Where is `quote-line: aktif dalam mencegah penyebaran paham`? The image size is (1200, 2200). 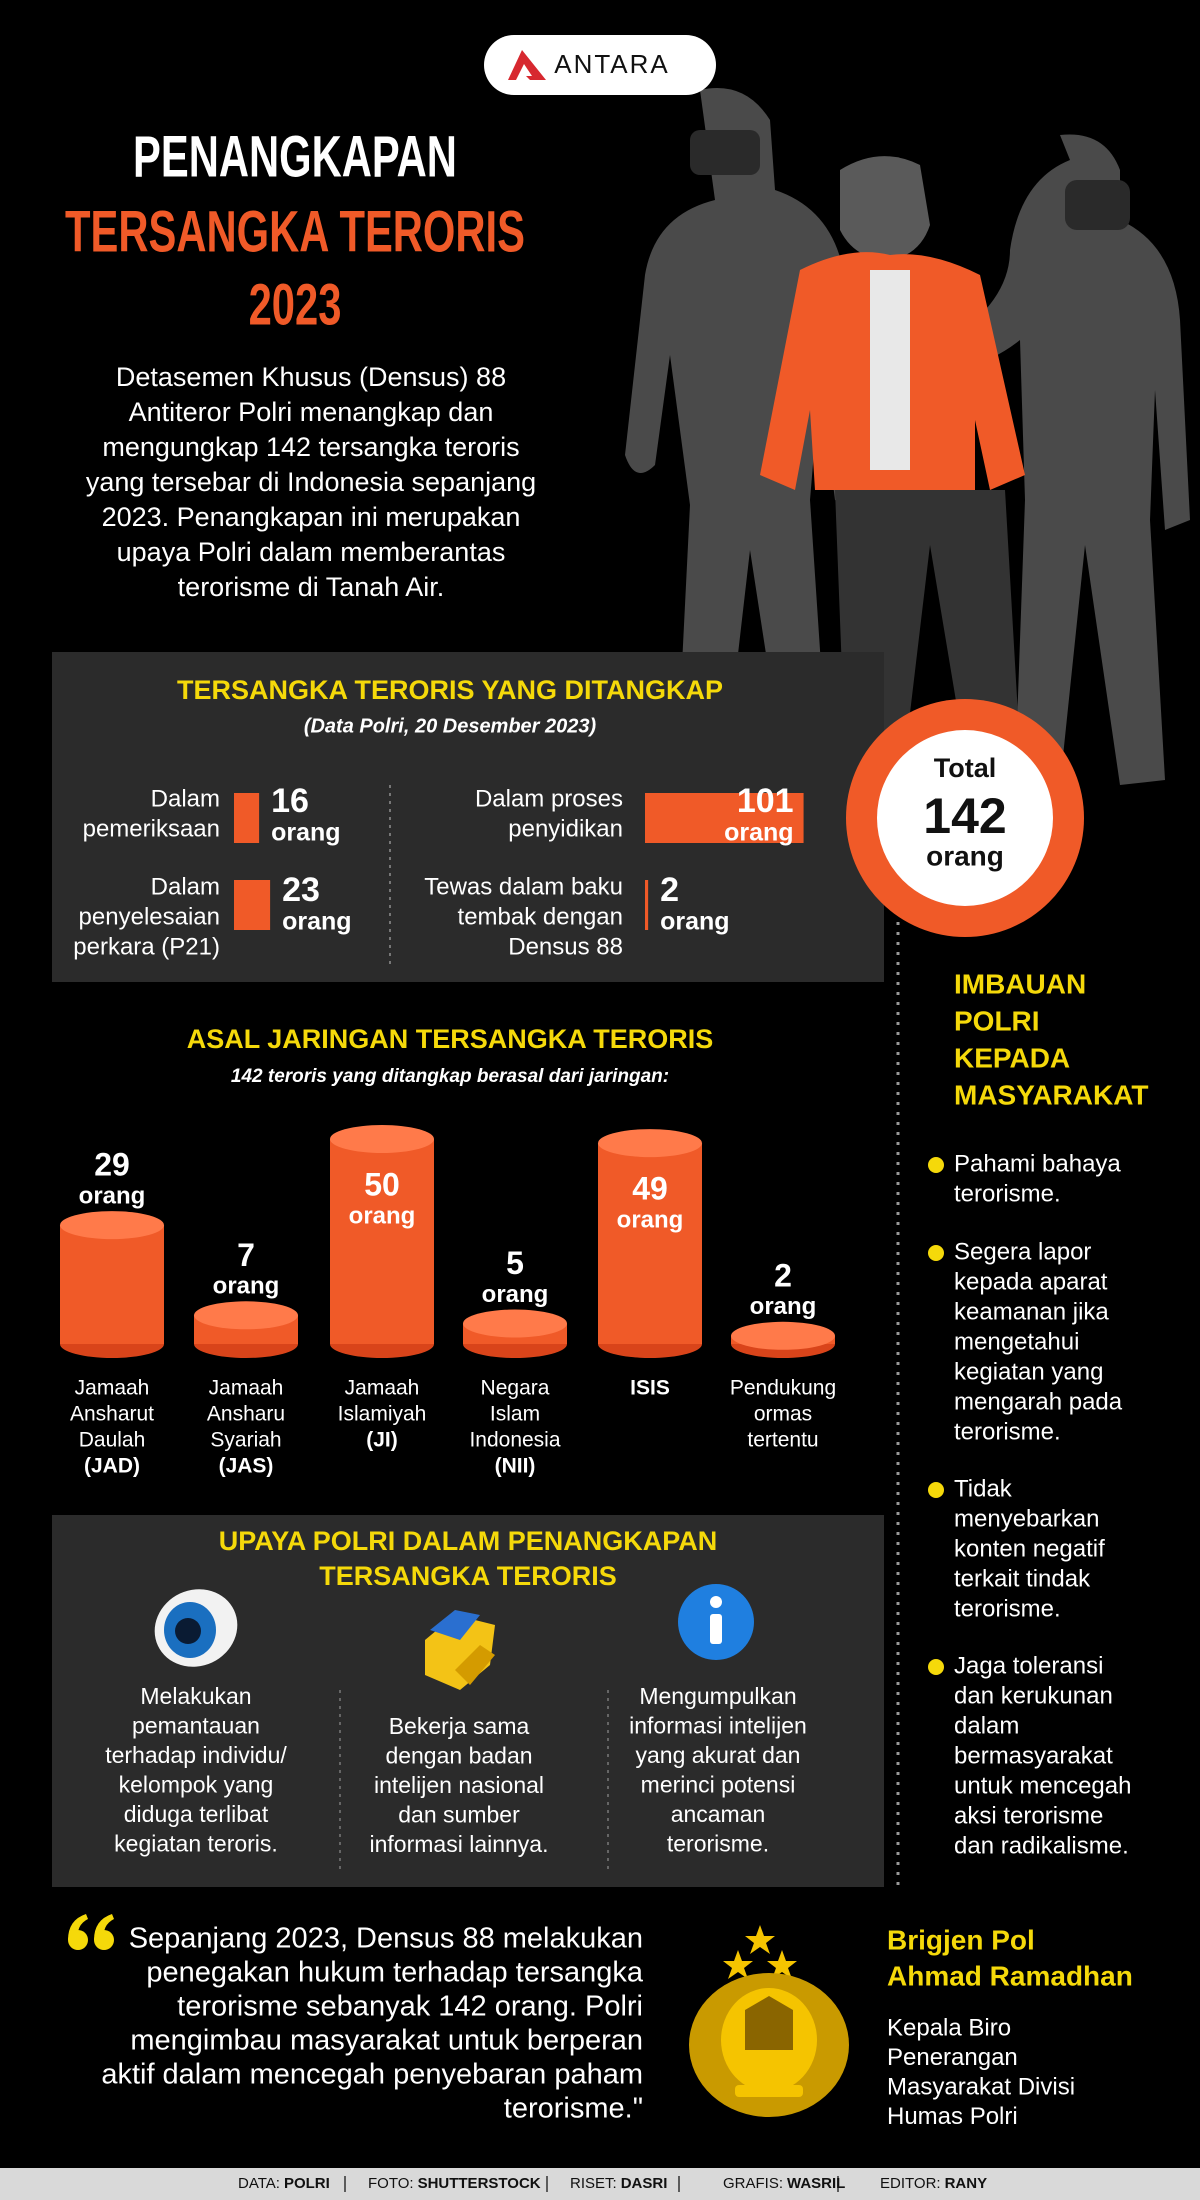
quote-line: aktif dalam mencegah penyebaran paham is located at coordinates (372, 2075).